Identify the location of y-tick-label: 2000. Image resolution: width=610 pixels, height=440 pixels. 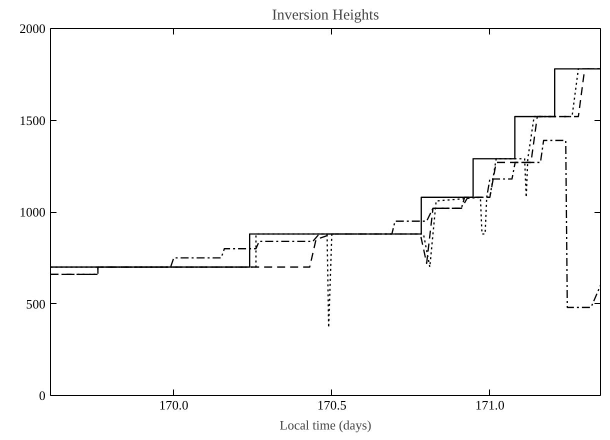
(33, 28).